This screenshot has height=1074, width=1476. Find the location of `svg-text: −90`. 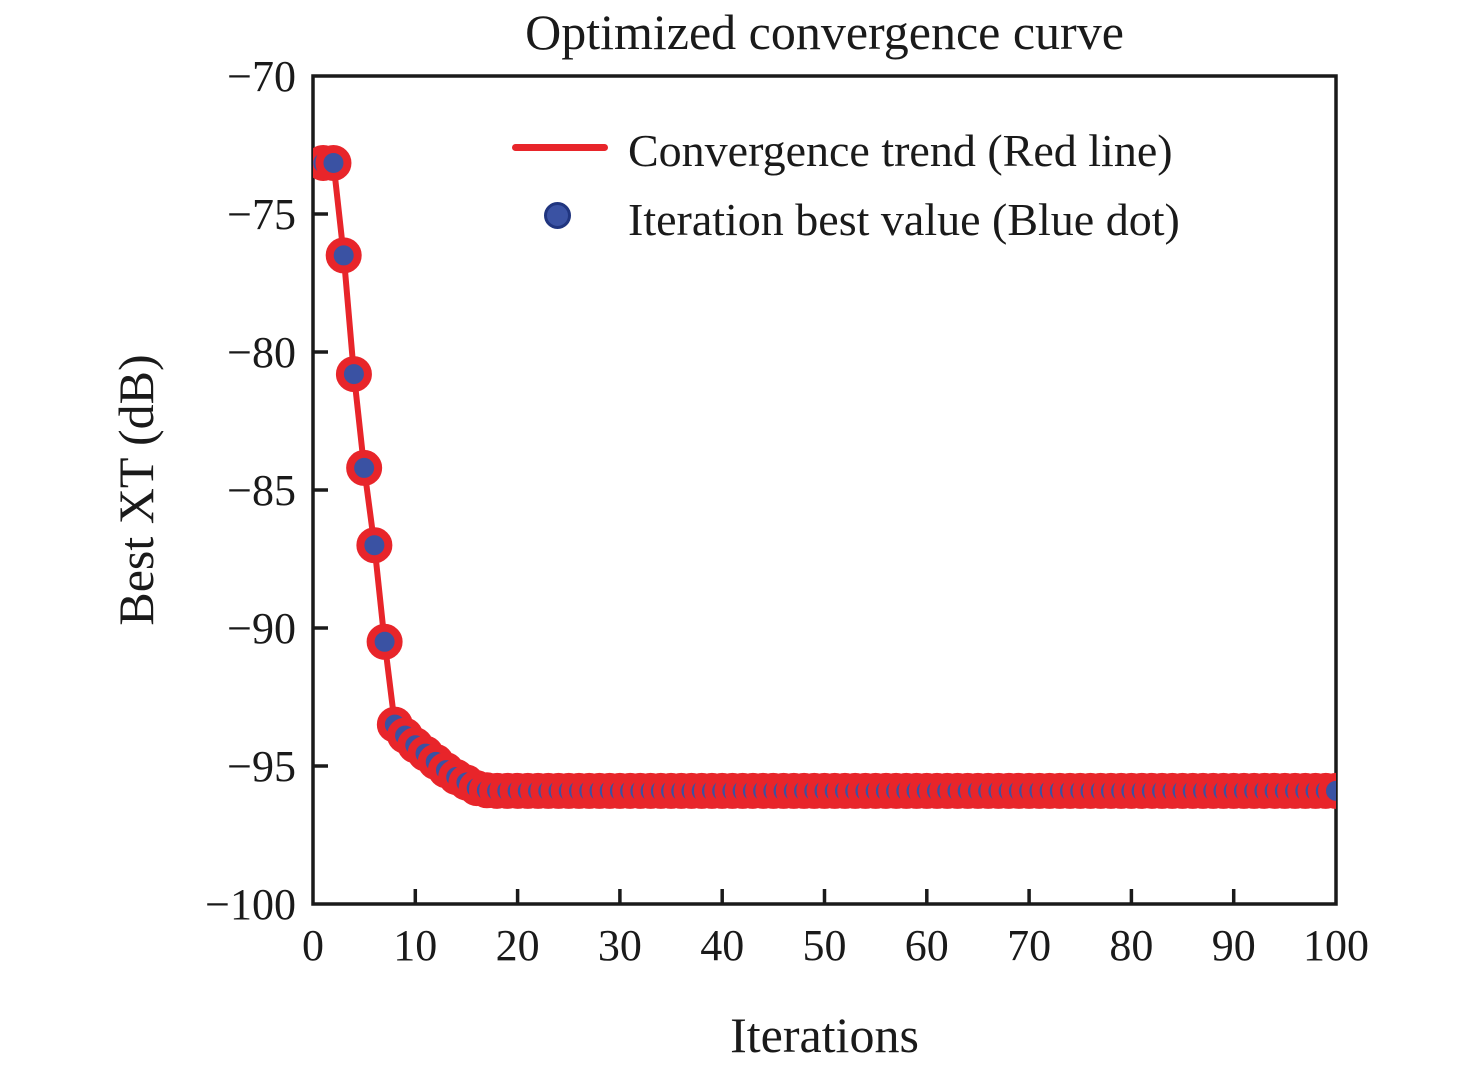

svg-text: −90 is located at coordinates (261, 628).